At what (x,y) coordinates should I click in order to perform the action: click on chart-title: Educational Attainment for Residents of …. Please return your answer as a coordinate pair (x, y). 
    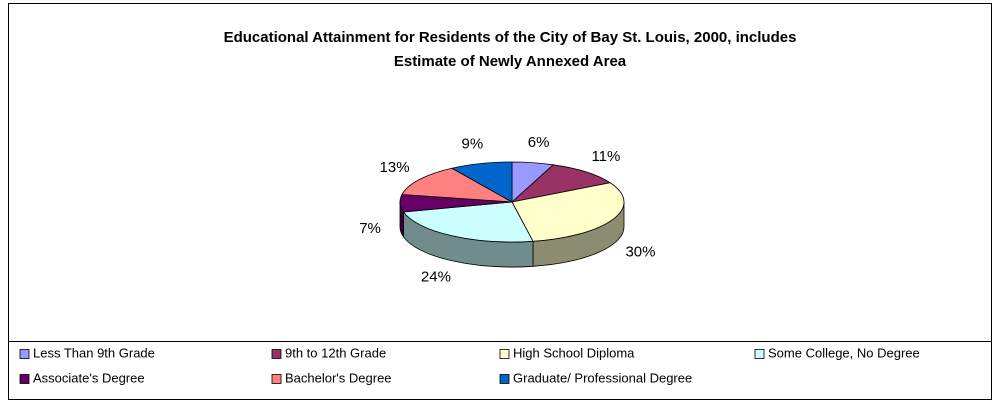
    Looking at the image, I should click on (510, 37).